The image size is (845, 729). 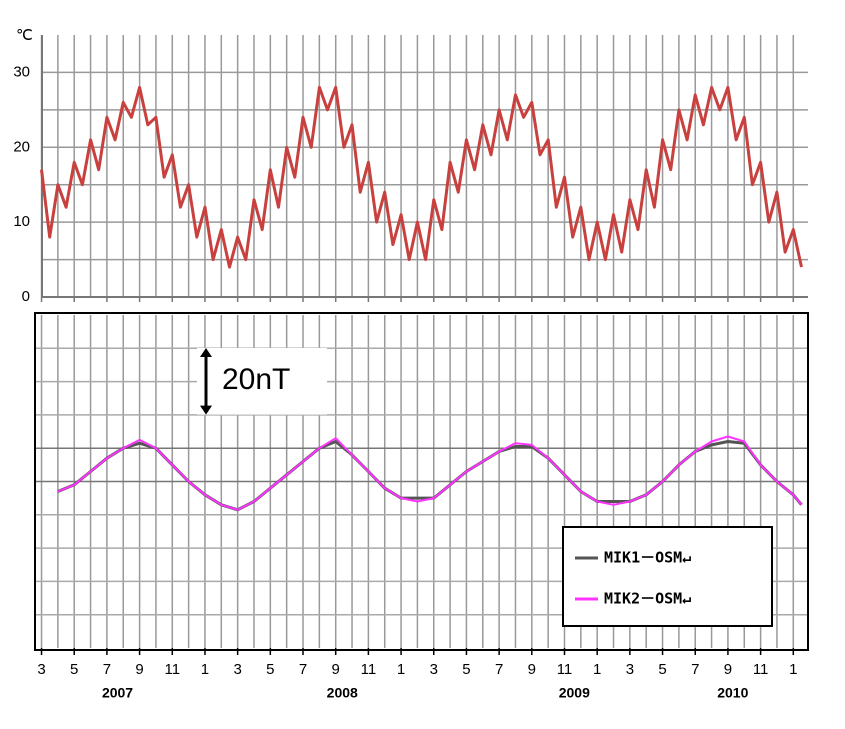 I want to click on y-tick-label: 20, so click(x=21, y=146).